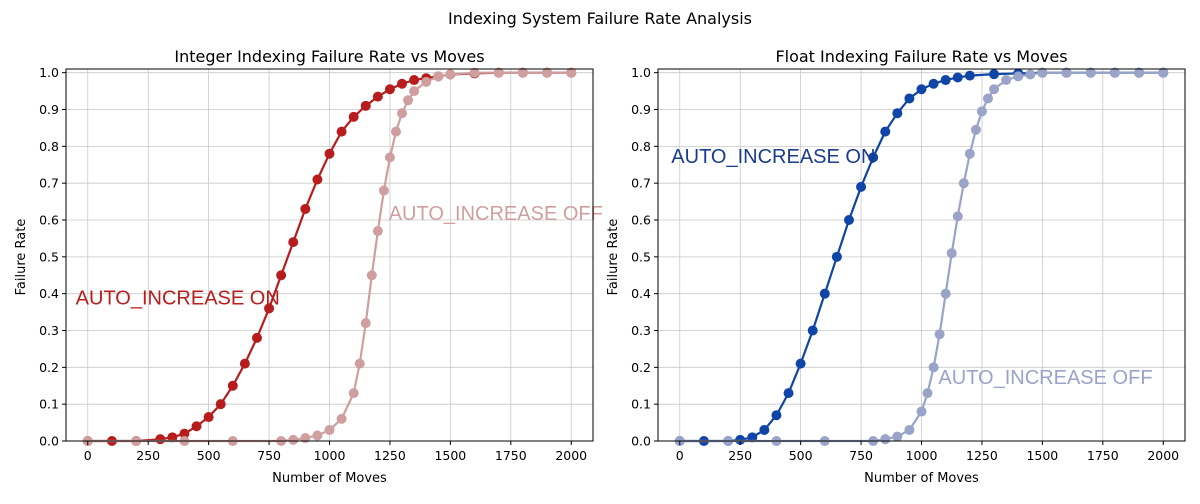 This screenshot has height=504, width=1200. Describe the element at coordinates (613, 257) in the screenshot. I see `y-axis-label: Failure Rate` at that location.